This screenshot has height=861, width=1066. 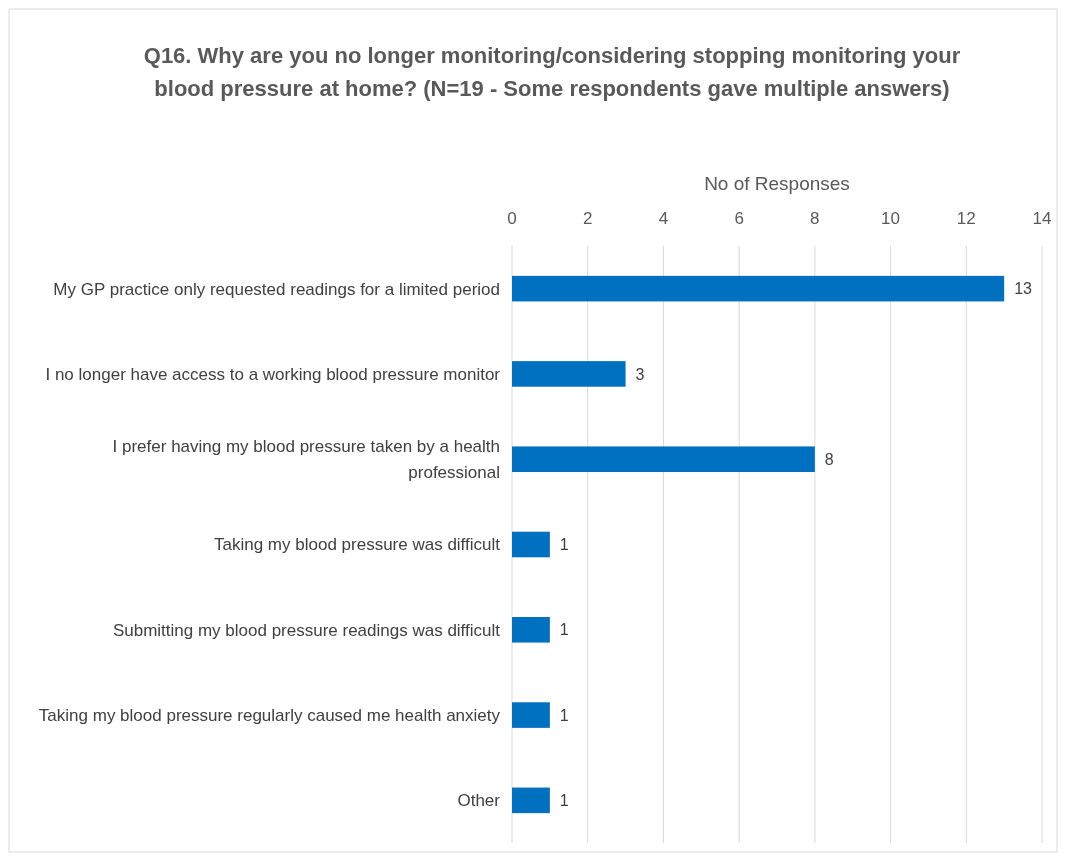 I want to click on data-label: 3, so click(x=640, y=374).